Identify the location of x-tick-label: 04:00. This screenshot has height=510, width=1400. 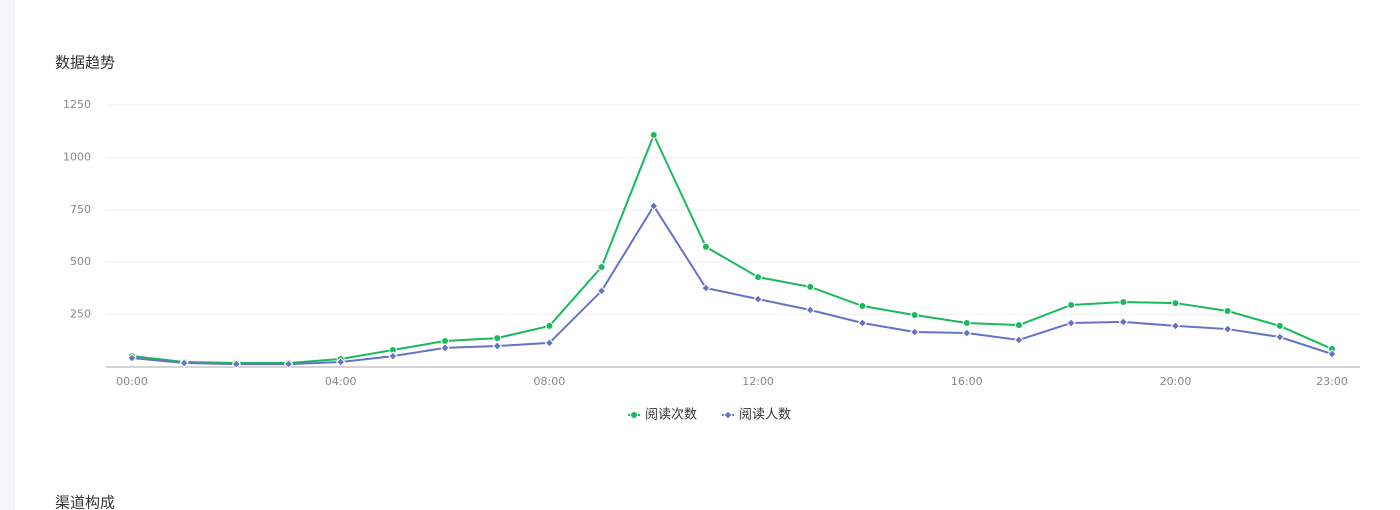
(341, 381).